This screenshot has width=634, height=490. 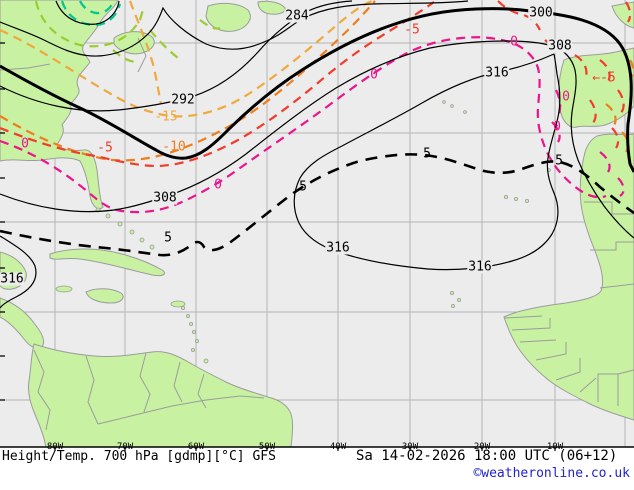 I want to click on temp-contour-minus25, so click(x=91, y=13).